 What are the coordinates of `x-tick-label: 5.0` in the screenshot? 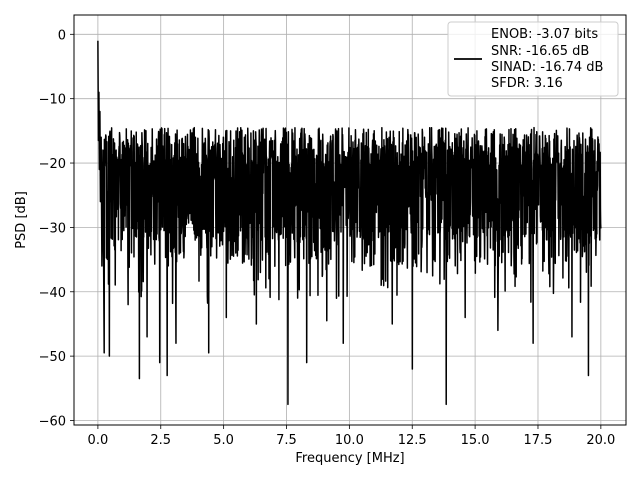 It's located at (223, 440).